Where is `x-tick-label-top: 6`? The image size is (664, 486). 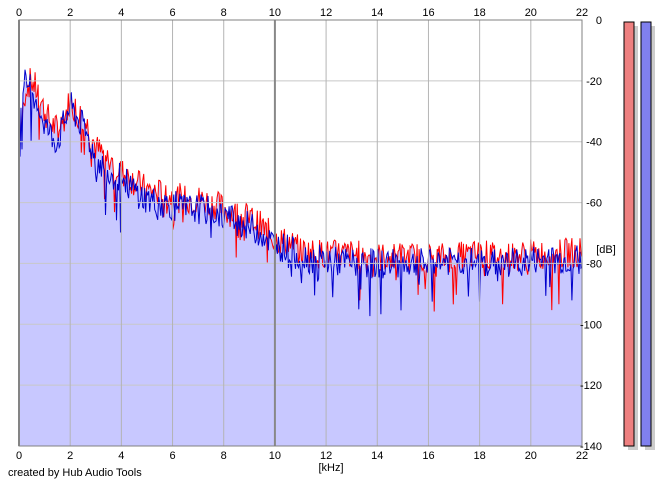 x-tick-label-top: 6 is located at coordinates (172, 13).